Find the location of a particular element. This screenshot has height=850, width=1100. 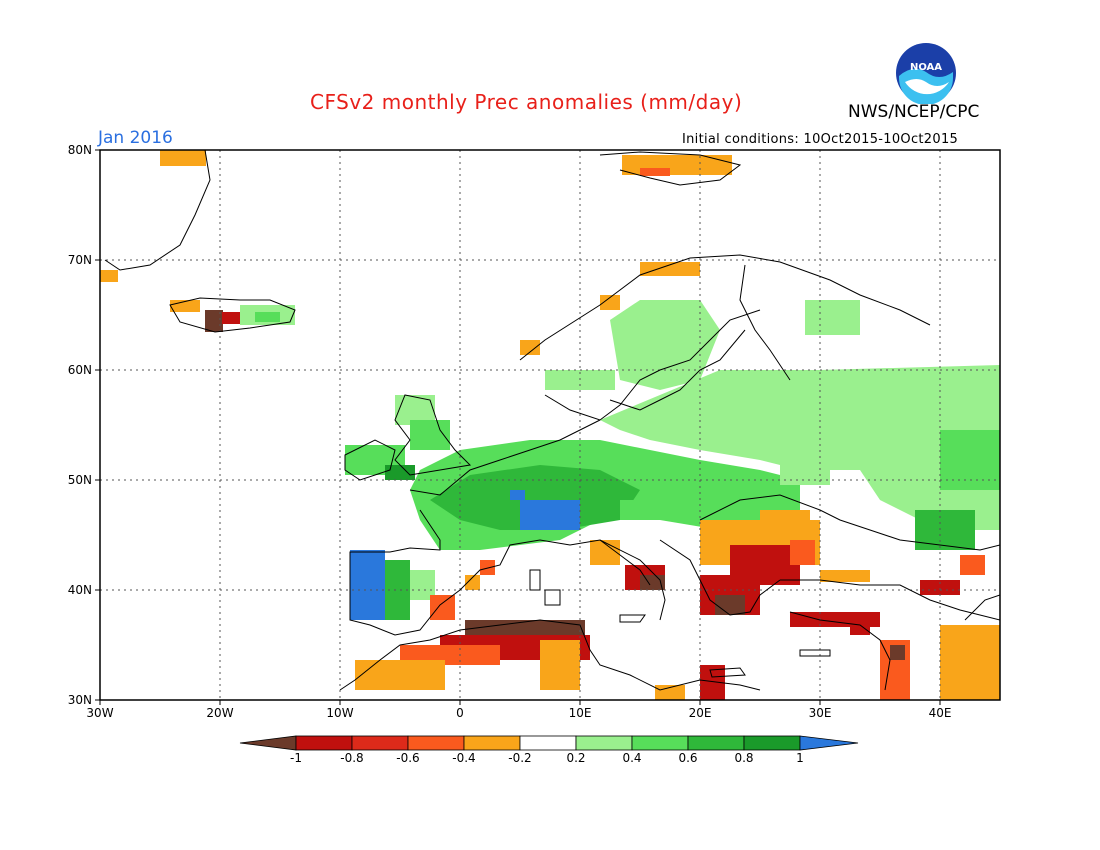

lat-label-80n: 80N is located at coordinates (79, 150).